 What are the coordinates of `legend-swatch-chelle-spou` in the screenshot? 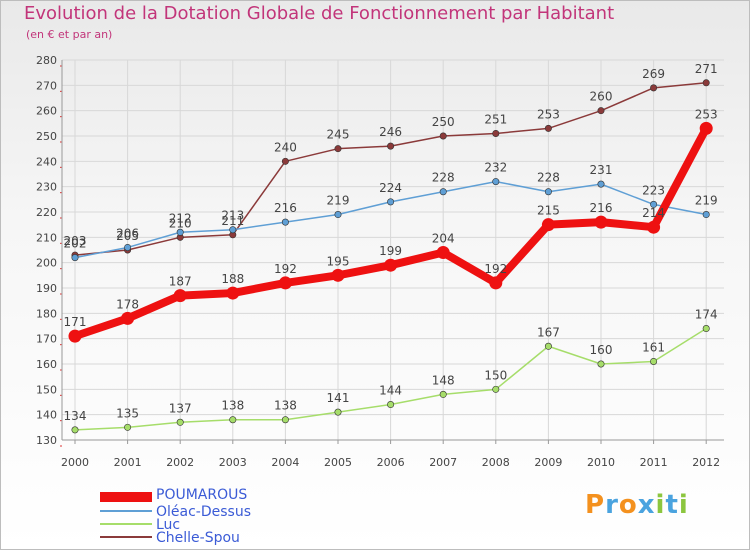 It's located at (126, 537).